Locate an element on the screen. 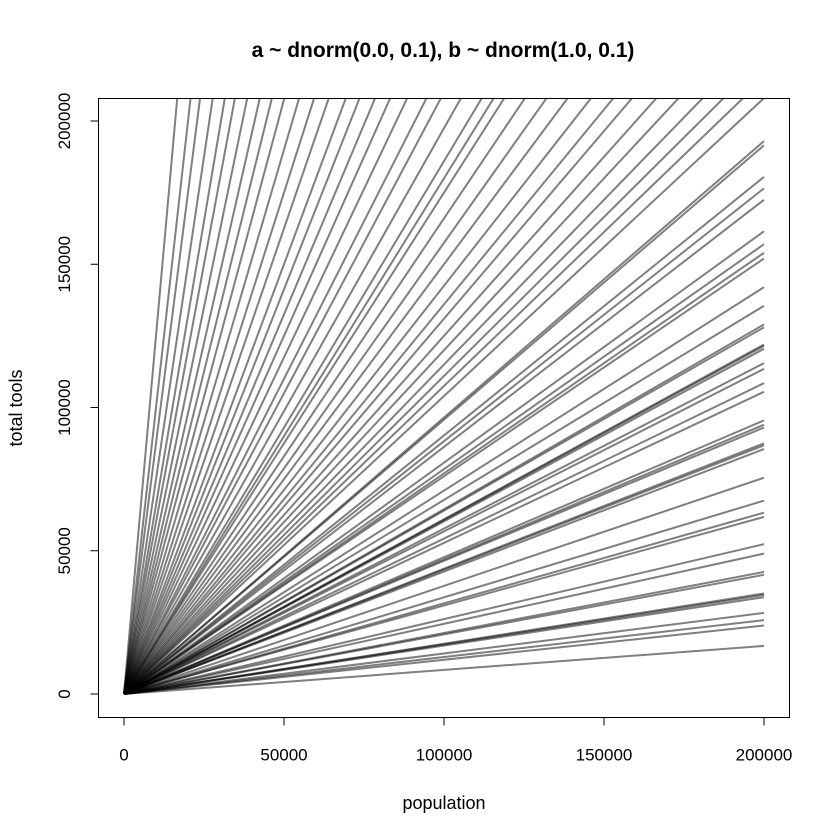 This screenshot has width=840, height=840. x-tick-label: 50000 is located at coordinates (283, 755).